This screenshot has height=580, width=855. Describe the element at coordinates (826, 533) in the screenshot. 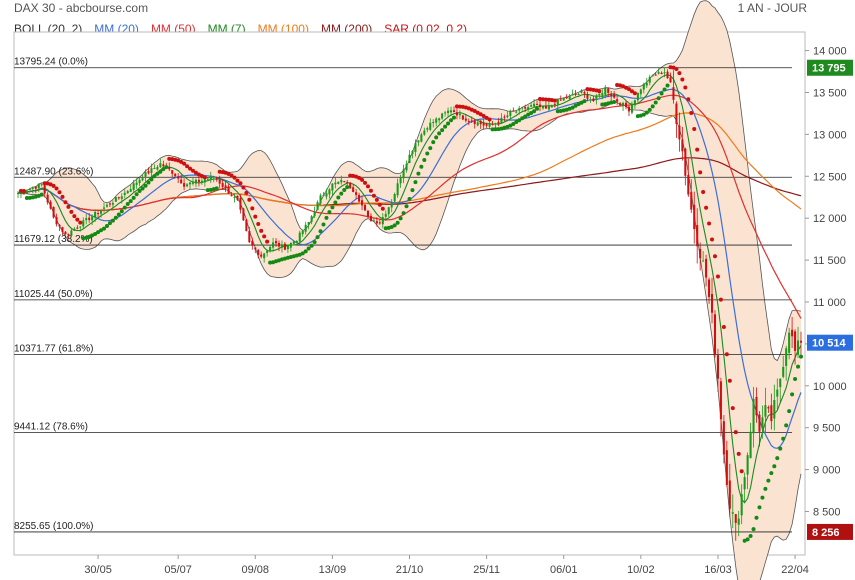

I see `price-badge-label: 8 256` at that location.